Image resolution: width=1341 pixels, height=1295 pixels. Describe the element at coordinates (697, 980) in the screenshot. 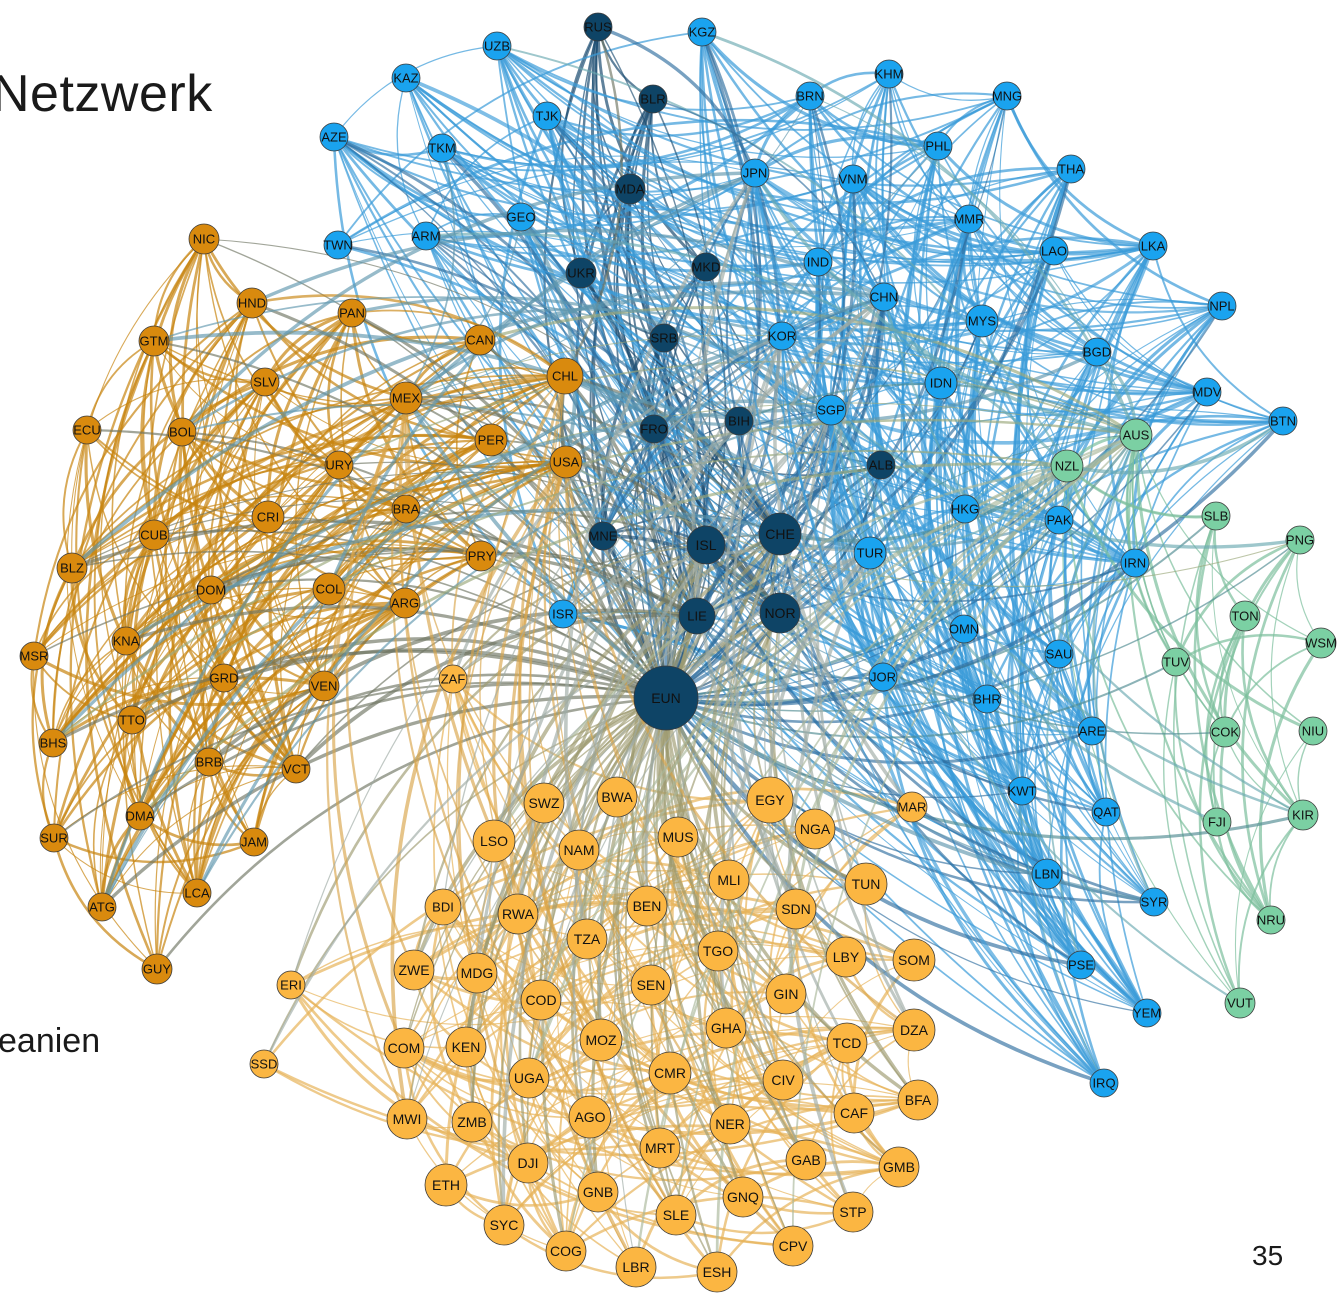

I see `edge-TUN-UGA` at that location.